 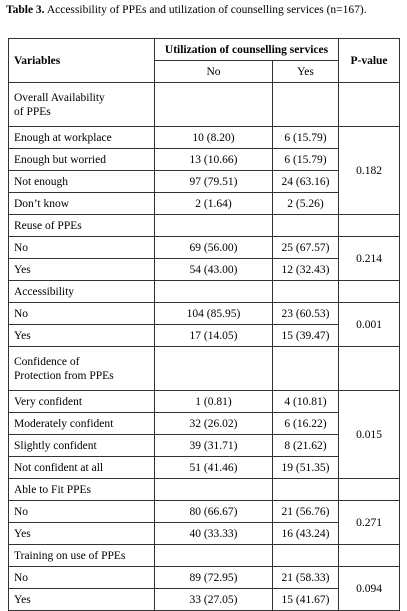 I want to click on data-row: Don’t know 2 (1.64) 2 (5.26), so click(x=204, y=203).